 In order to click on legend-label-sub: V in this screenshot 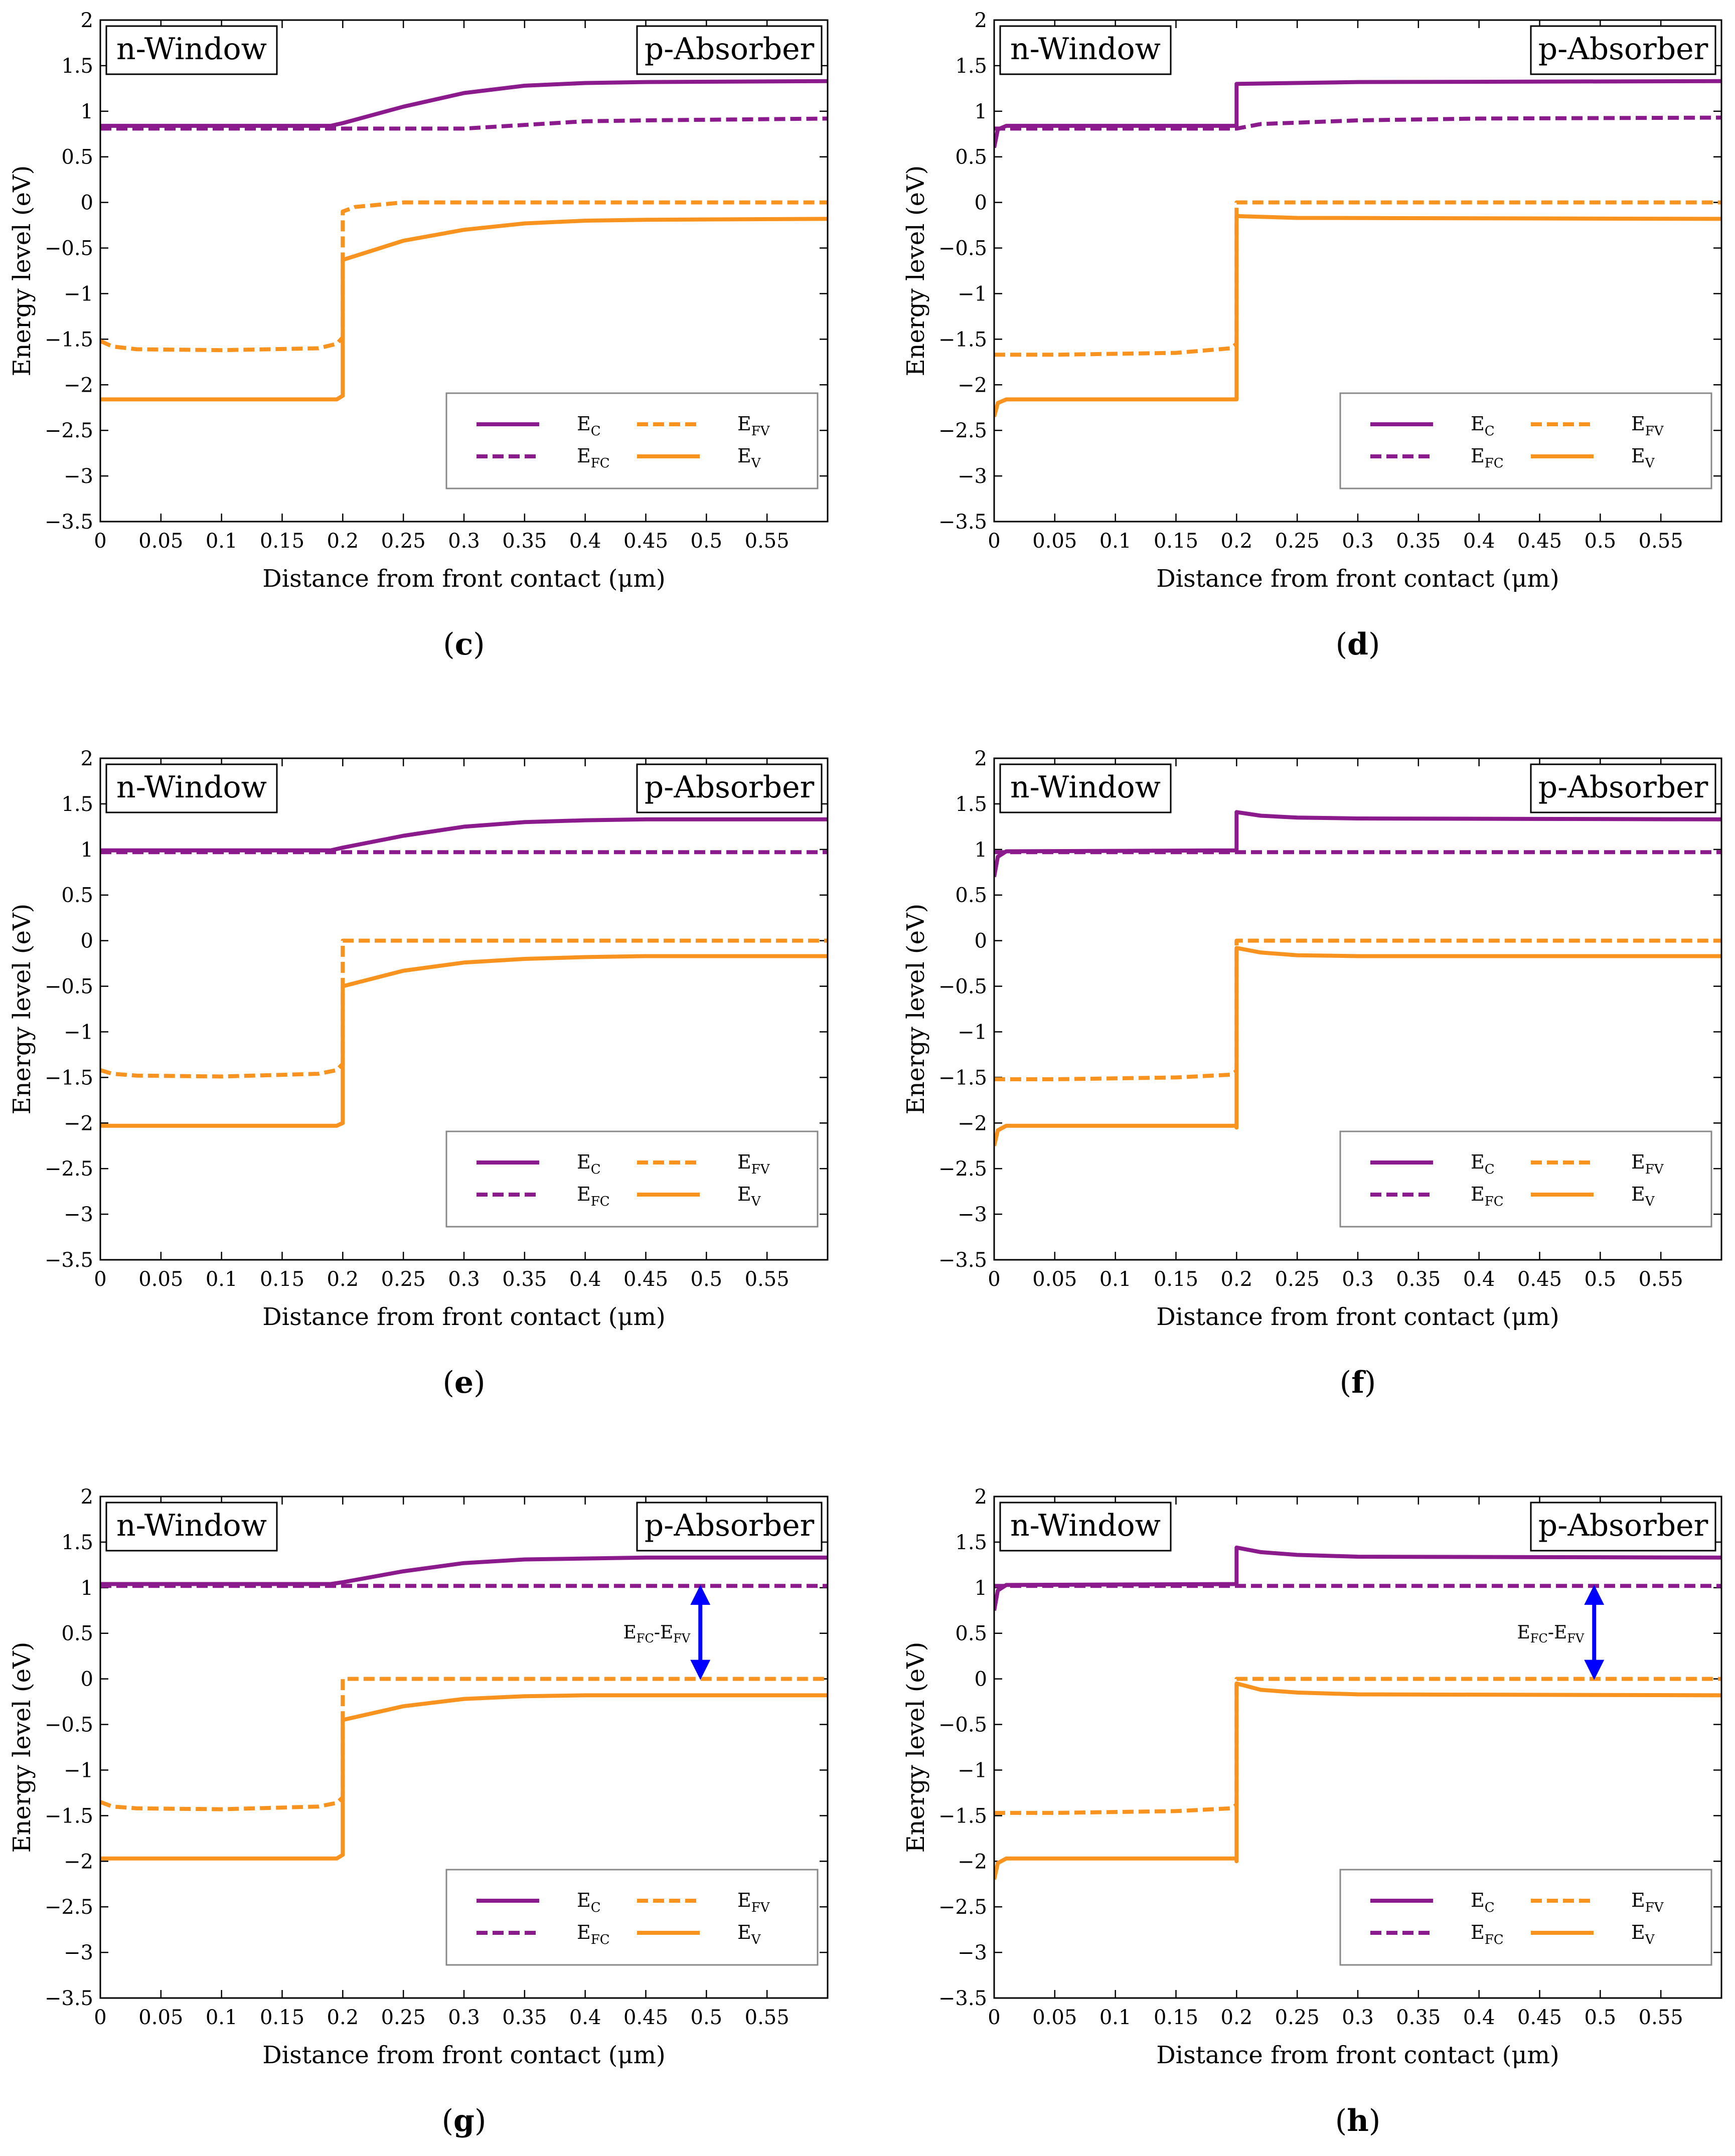, I will do `click(1650, 463)`.